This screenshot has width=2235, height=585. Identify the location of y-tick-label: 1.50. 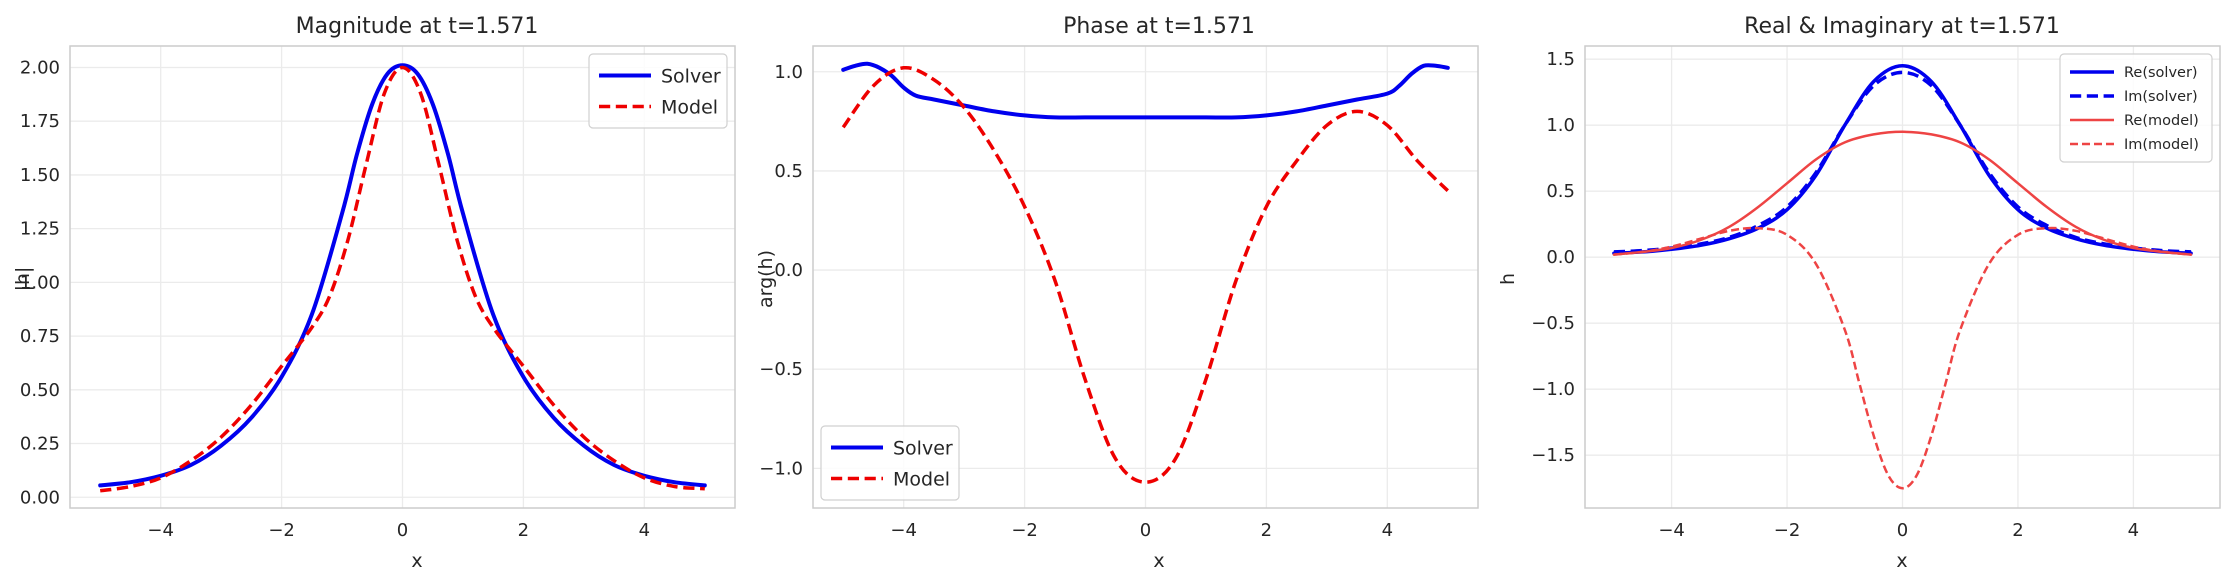
(40, 175).